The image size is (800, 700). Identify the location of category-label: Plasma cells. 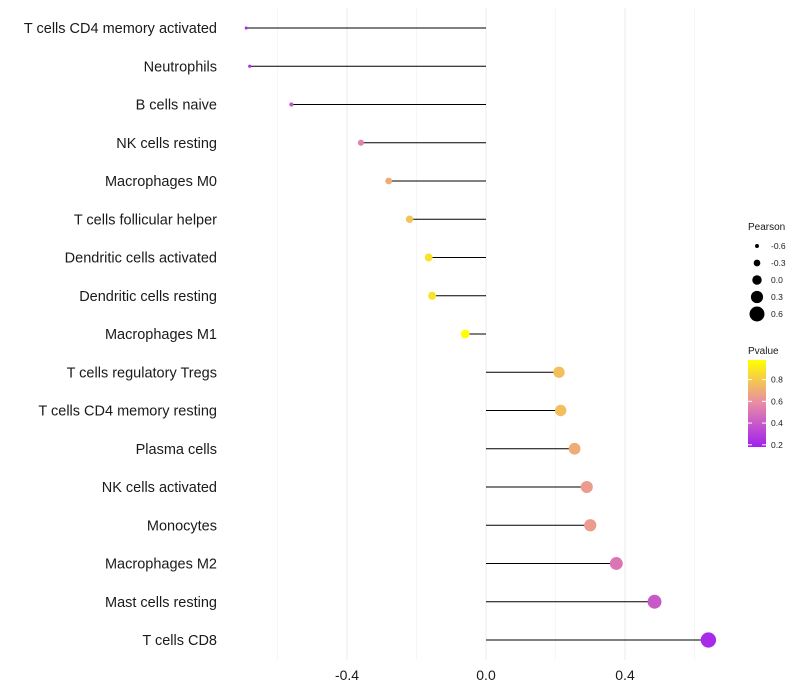
(176, 450).